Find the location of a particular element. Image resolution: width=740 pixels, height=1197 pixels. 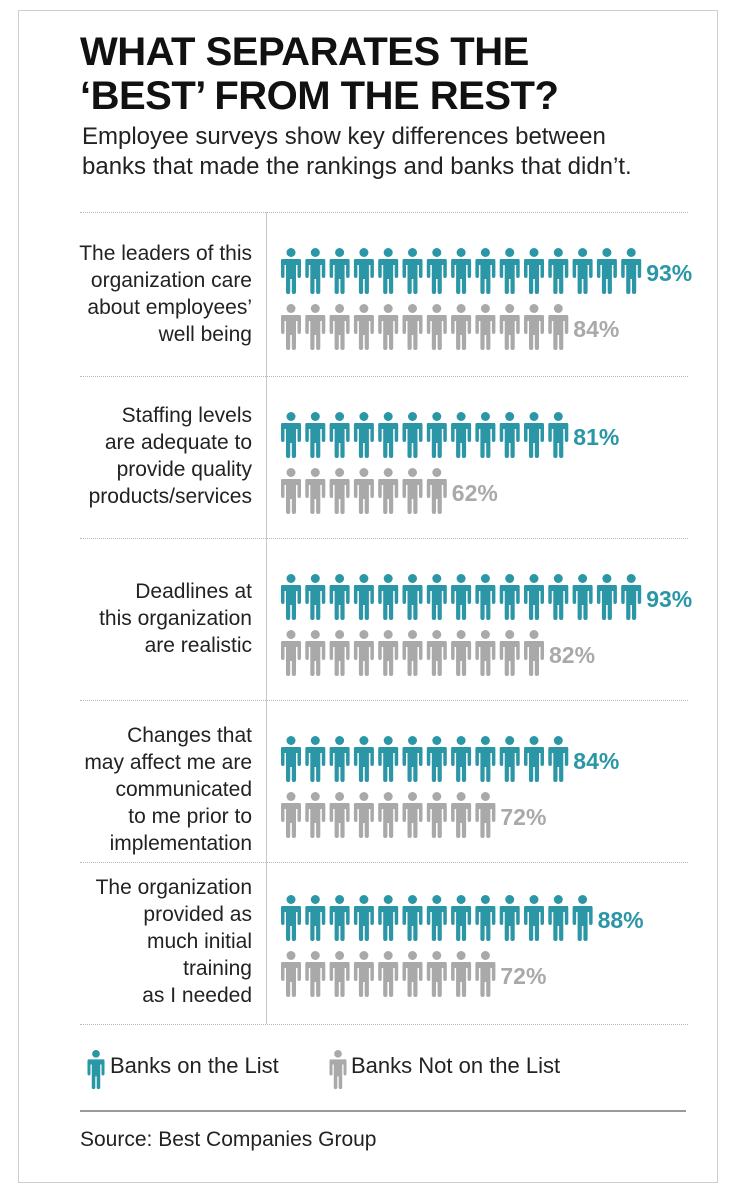

legend-icon-not-on-list is located at coordinates (338, 1070).